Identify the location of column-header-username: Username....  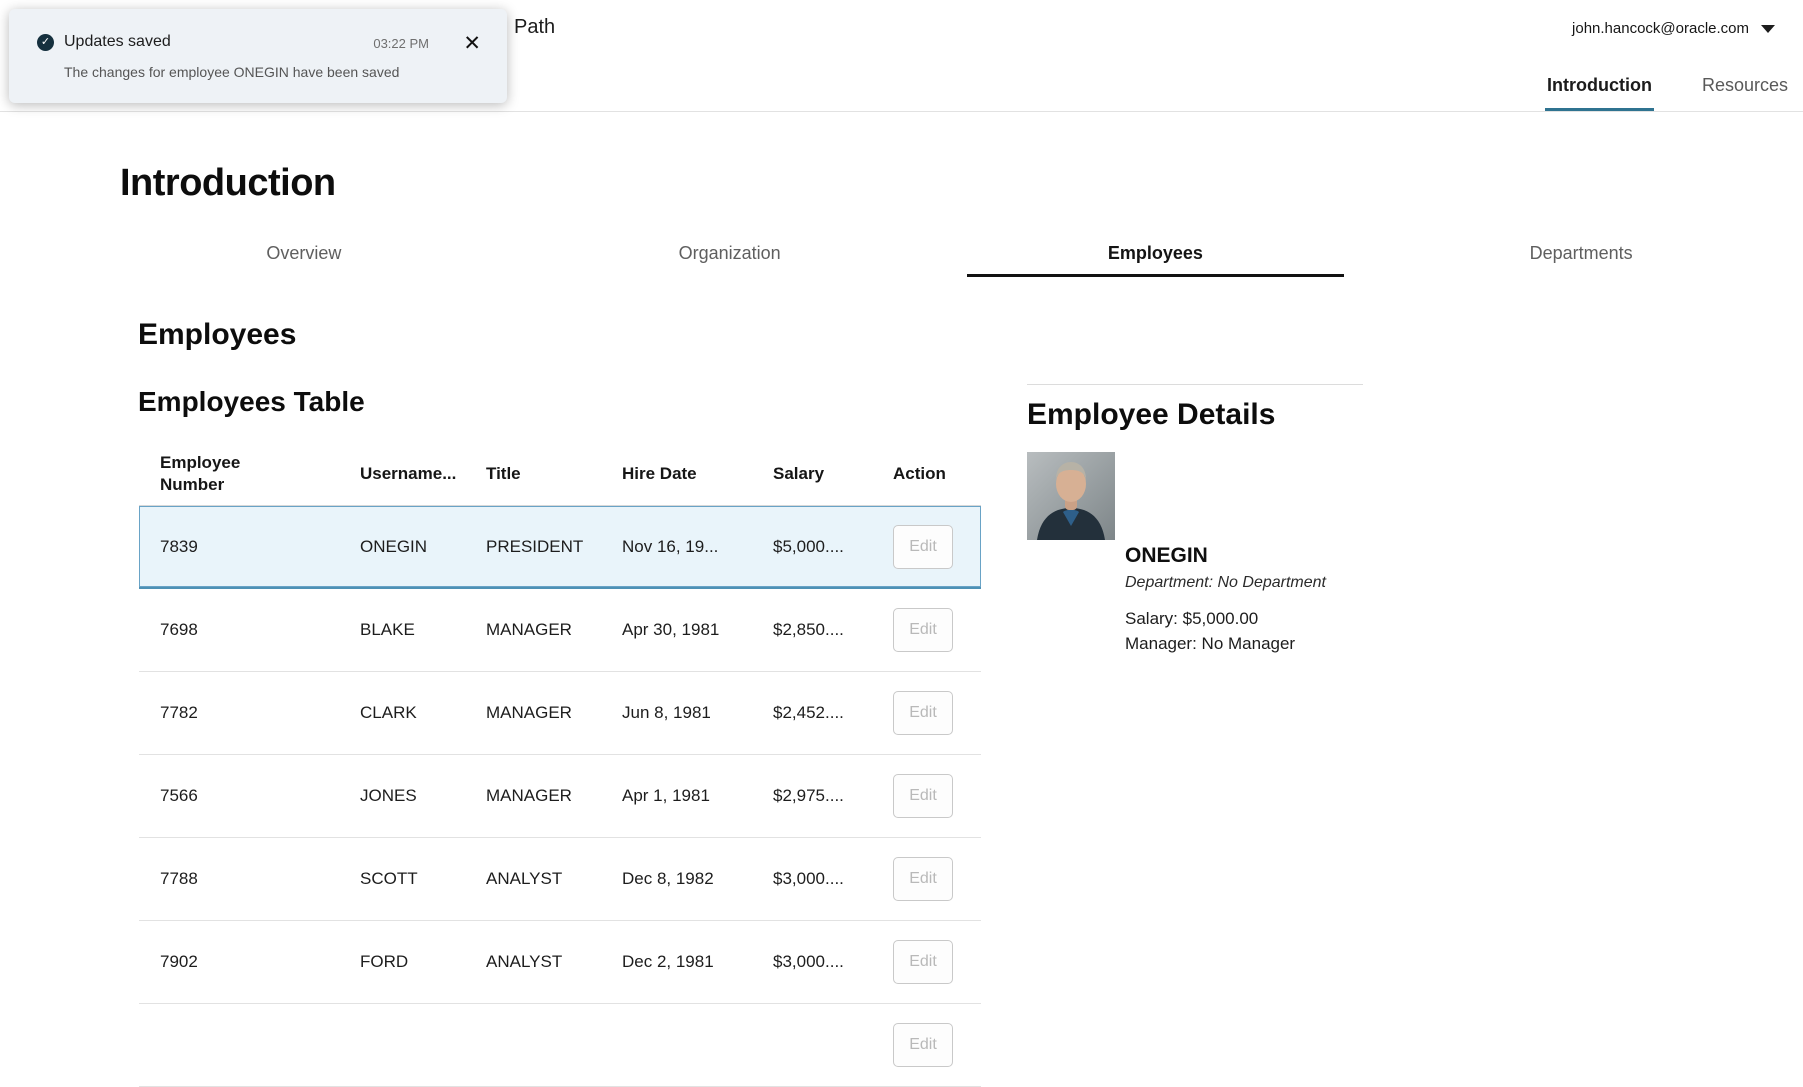
(408, 473).